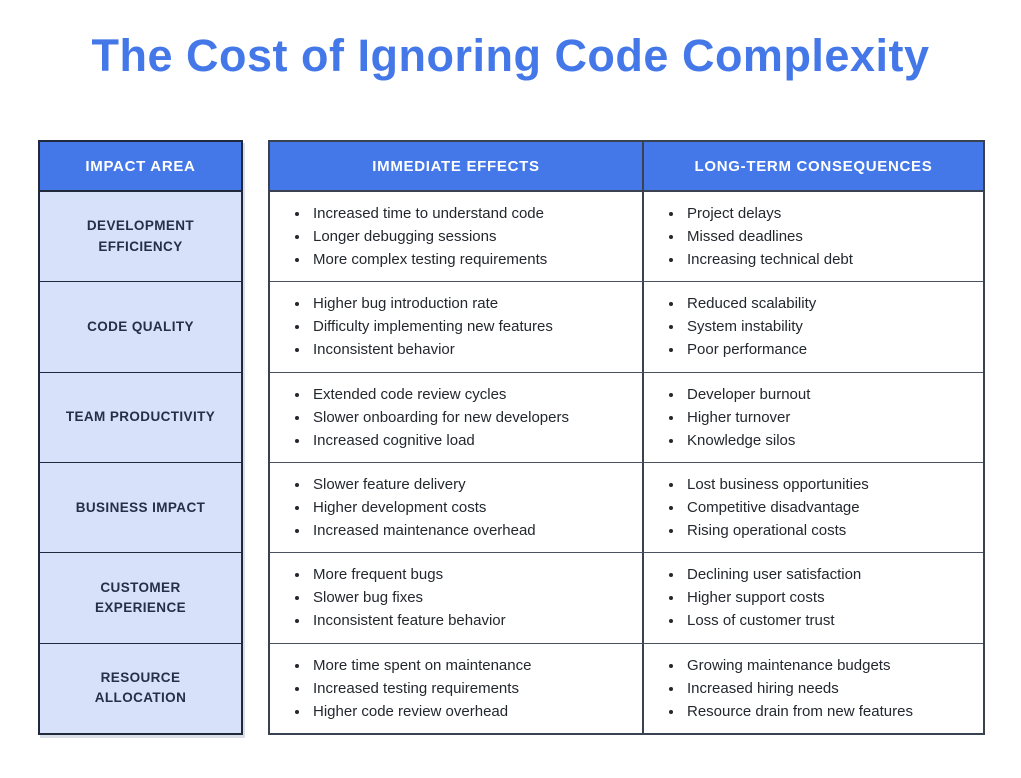 This screenshot has width=1021, height=778. I want to click on bullet-item: Reduced scalability, so click(750, 303).